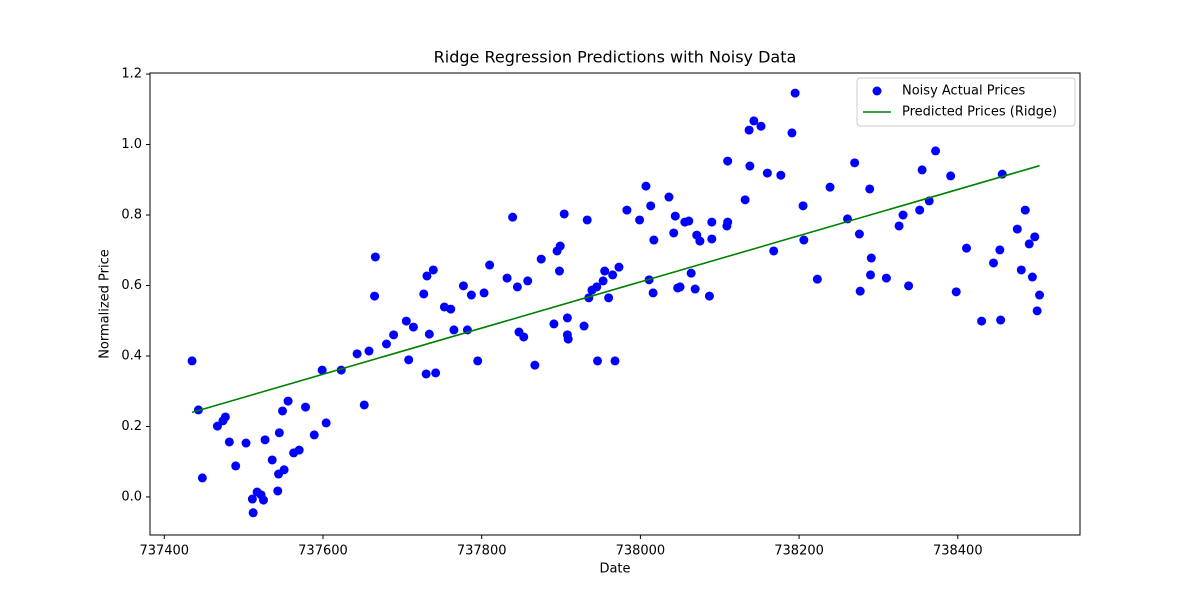 This screenshot has width=1200, height=600. I want to click on y-tick-label: 0.2, so click(131, 426).